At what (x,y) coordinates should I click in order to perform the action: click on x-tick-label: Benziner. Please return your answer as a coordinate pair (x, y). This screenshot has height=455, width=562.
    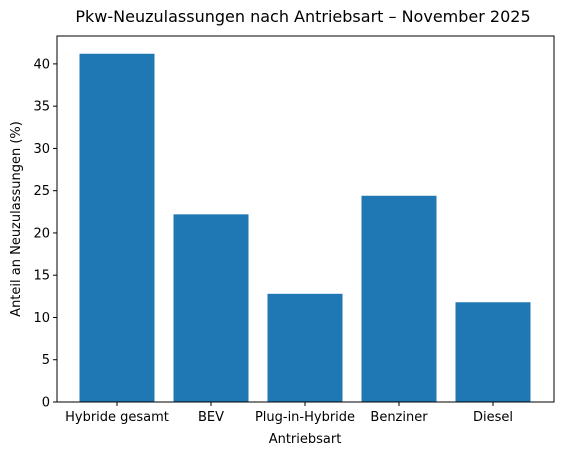
    Looking at the image, I should click on (399, 417).